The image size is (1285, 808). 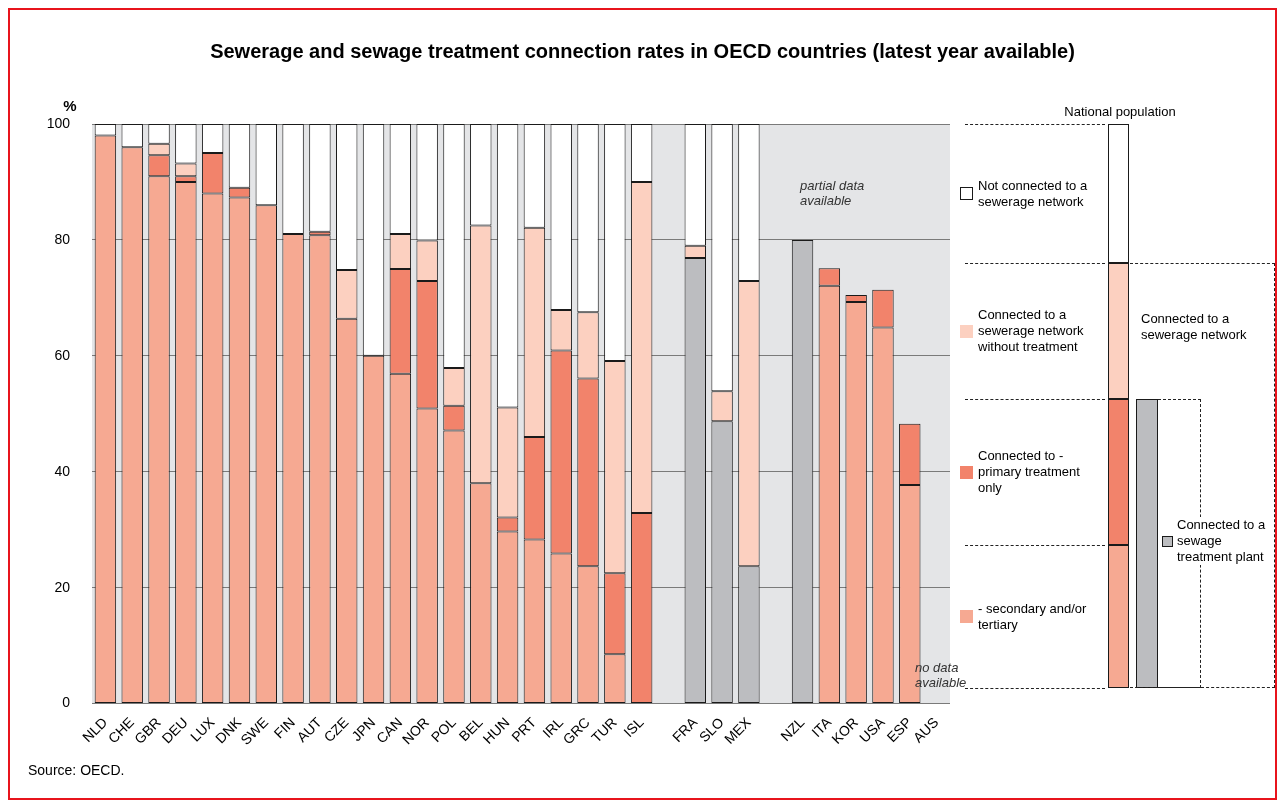 I want to click on legend-label: Not connected to a sewerage network, so click(x=1033, y=193).